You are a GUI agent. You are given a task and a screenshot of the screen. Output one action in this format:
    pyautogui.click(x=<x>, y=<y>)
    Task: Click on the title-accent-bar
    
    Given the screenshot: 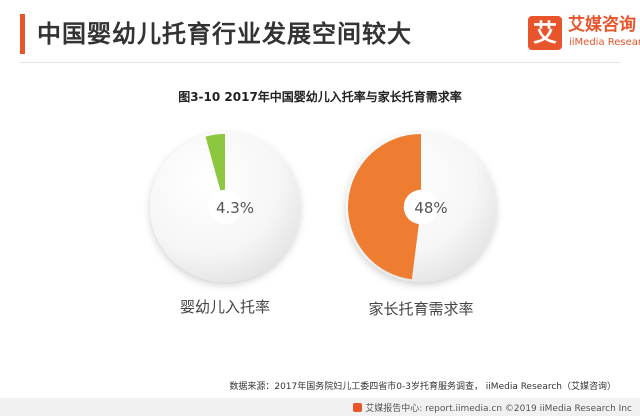 What is the action you would take?
    pyautogui.click(x=22, y=34)
    